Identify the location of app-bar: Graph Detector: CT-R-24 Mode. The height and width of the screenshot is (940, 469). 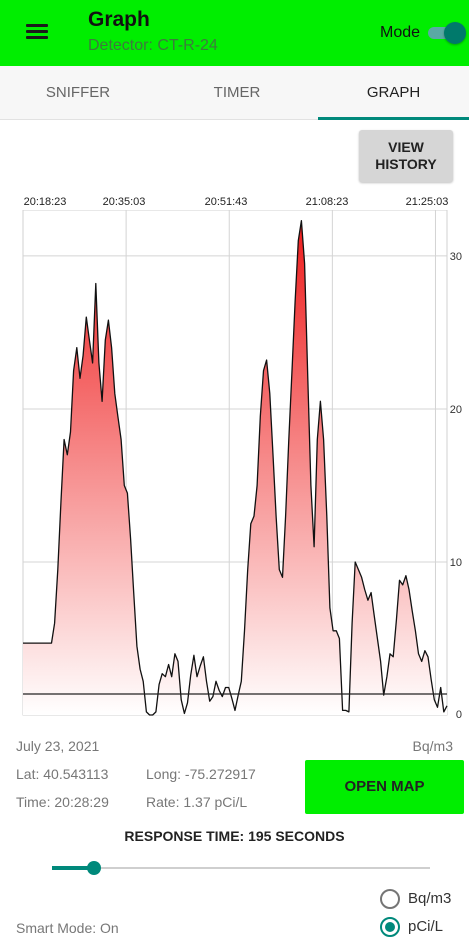
(234, 33).